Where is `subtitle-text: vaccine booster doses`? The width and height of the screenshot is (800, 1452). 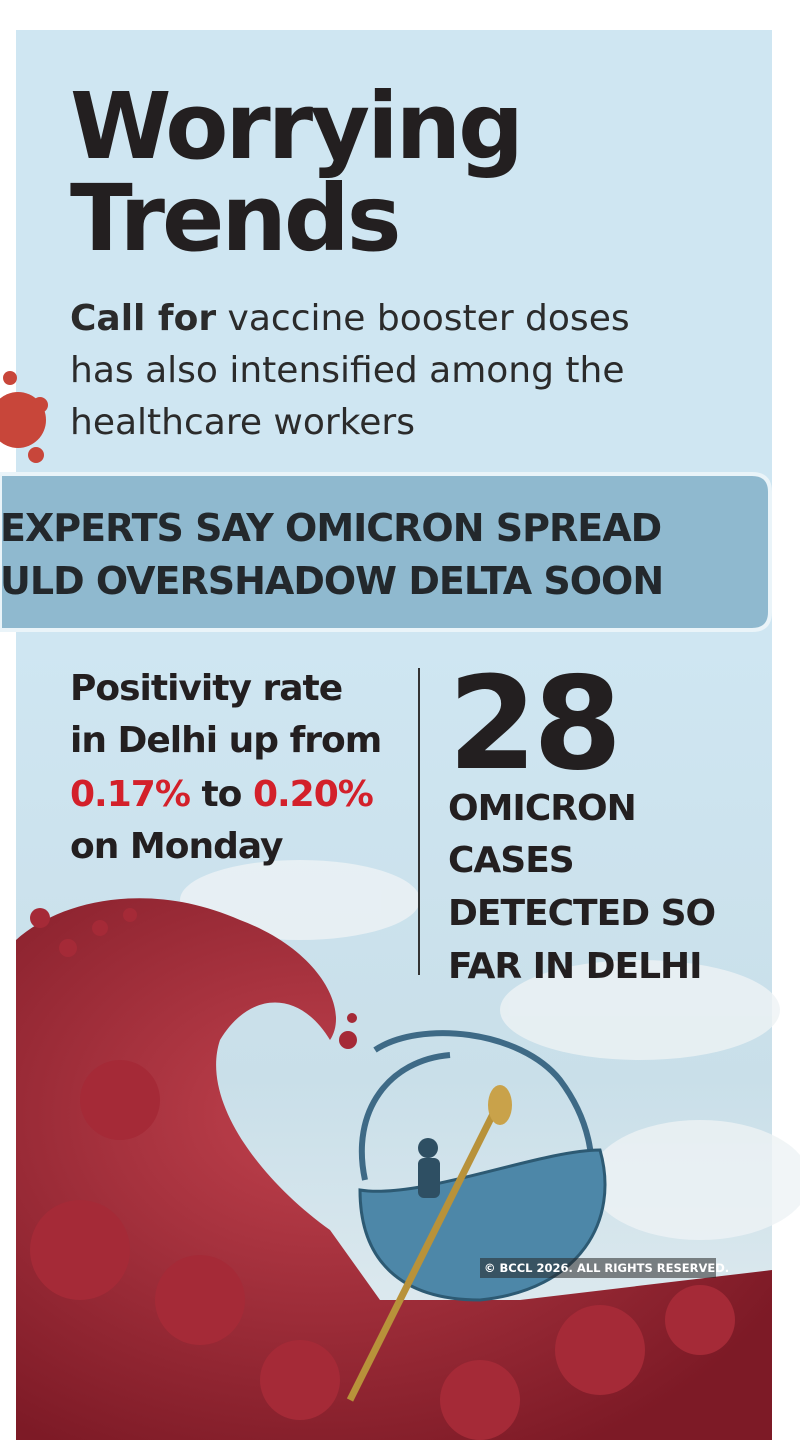 subtitle-text: vaccine booster doses is located at coordinates (429, 318).